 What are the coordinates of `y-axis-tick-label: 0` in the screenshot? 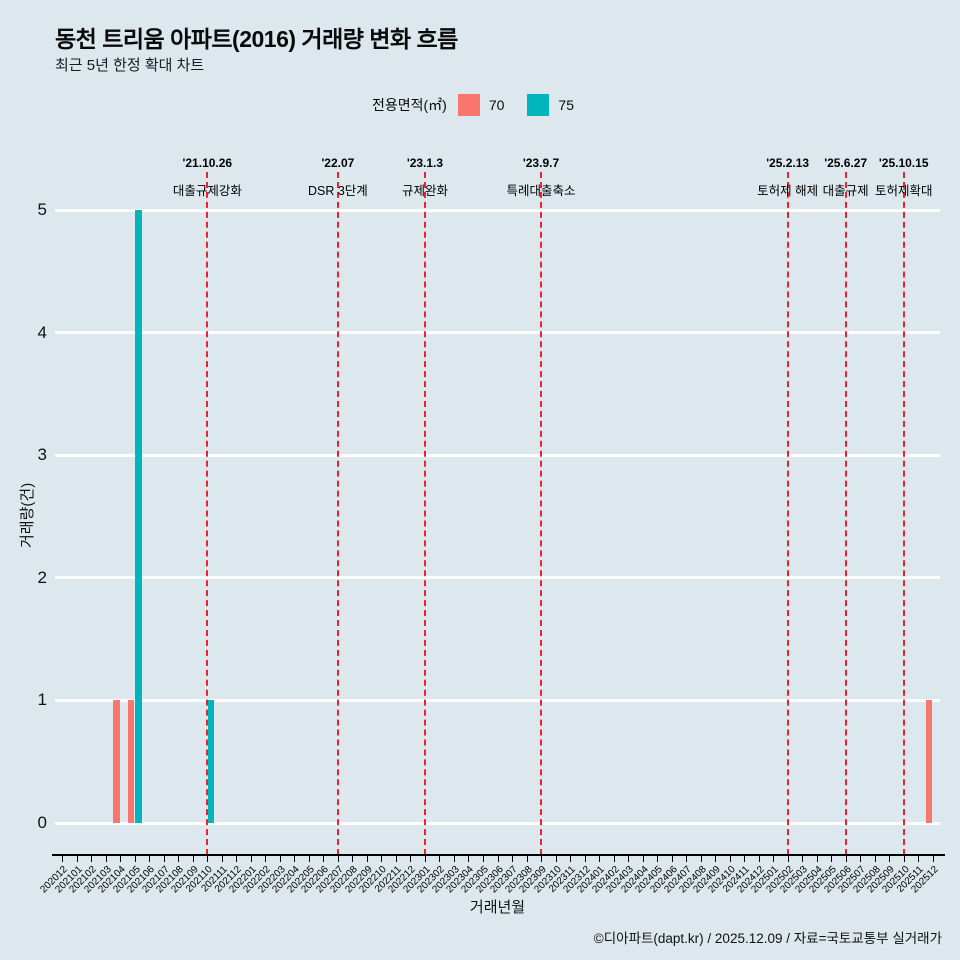 It's located at (42, 822).